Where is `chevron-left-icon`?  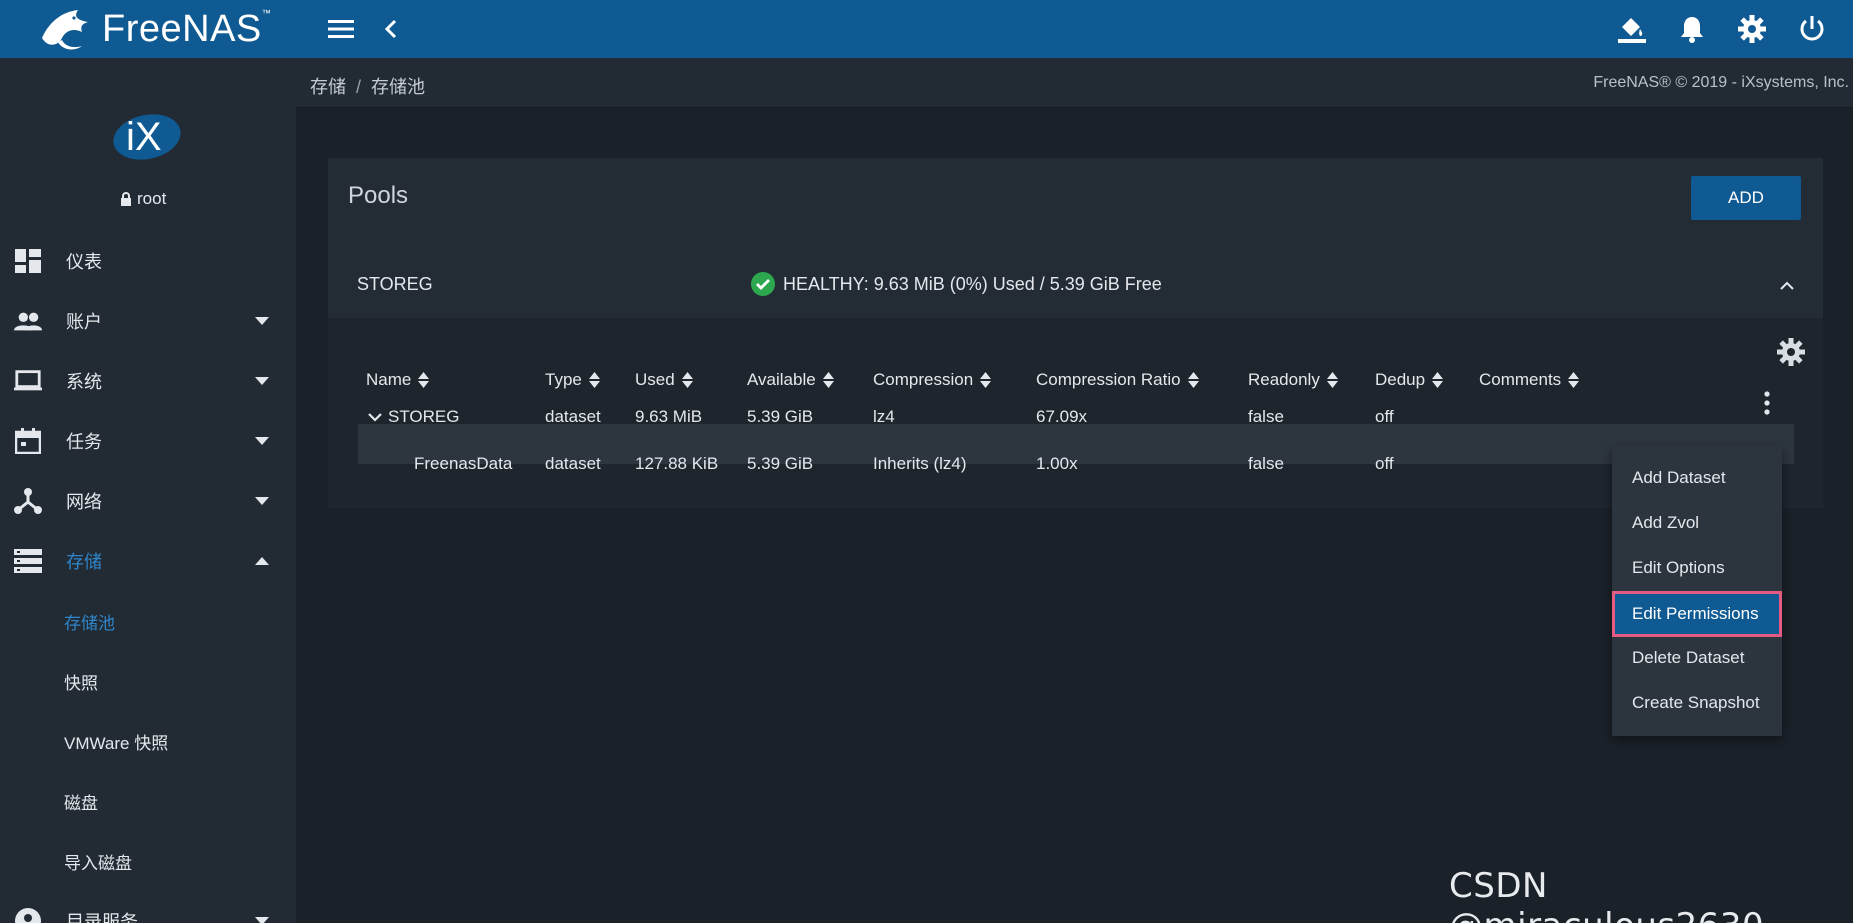
chevron-left-icon is located at coordinates (390, 29).